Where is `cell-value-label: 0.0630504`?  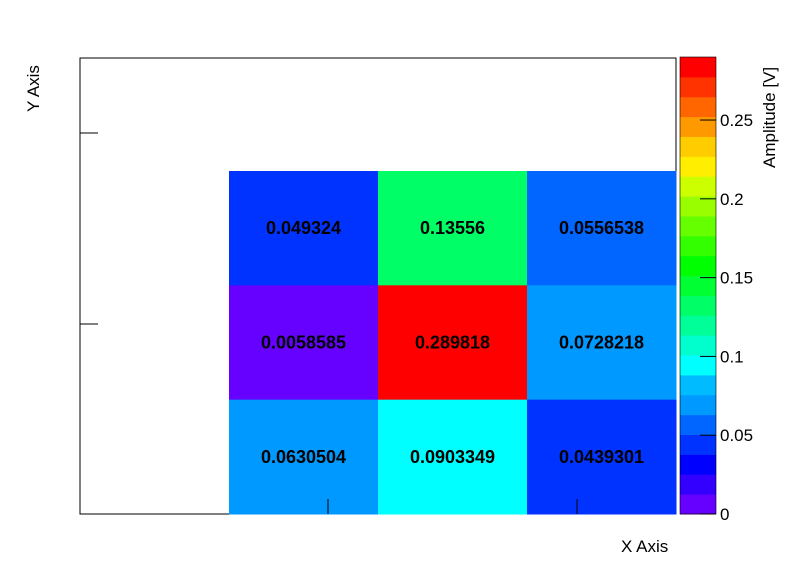
cell-value-label: 0.0630504 is located at coordinates (303, 457).